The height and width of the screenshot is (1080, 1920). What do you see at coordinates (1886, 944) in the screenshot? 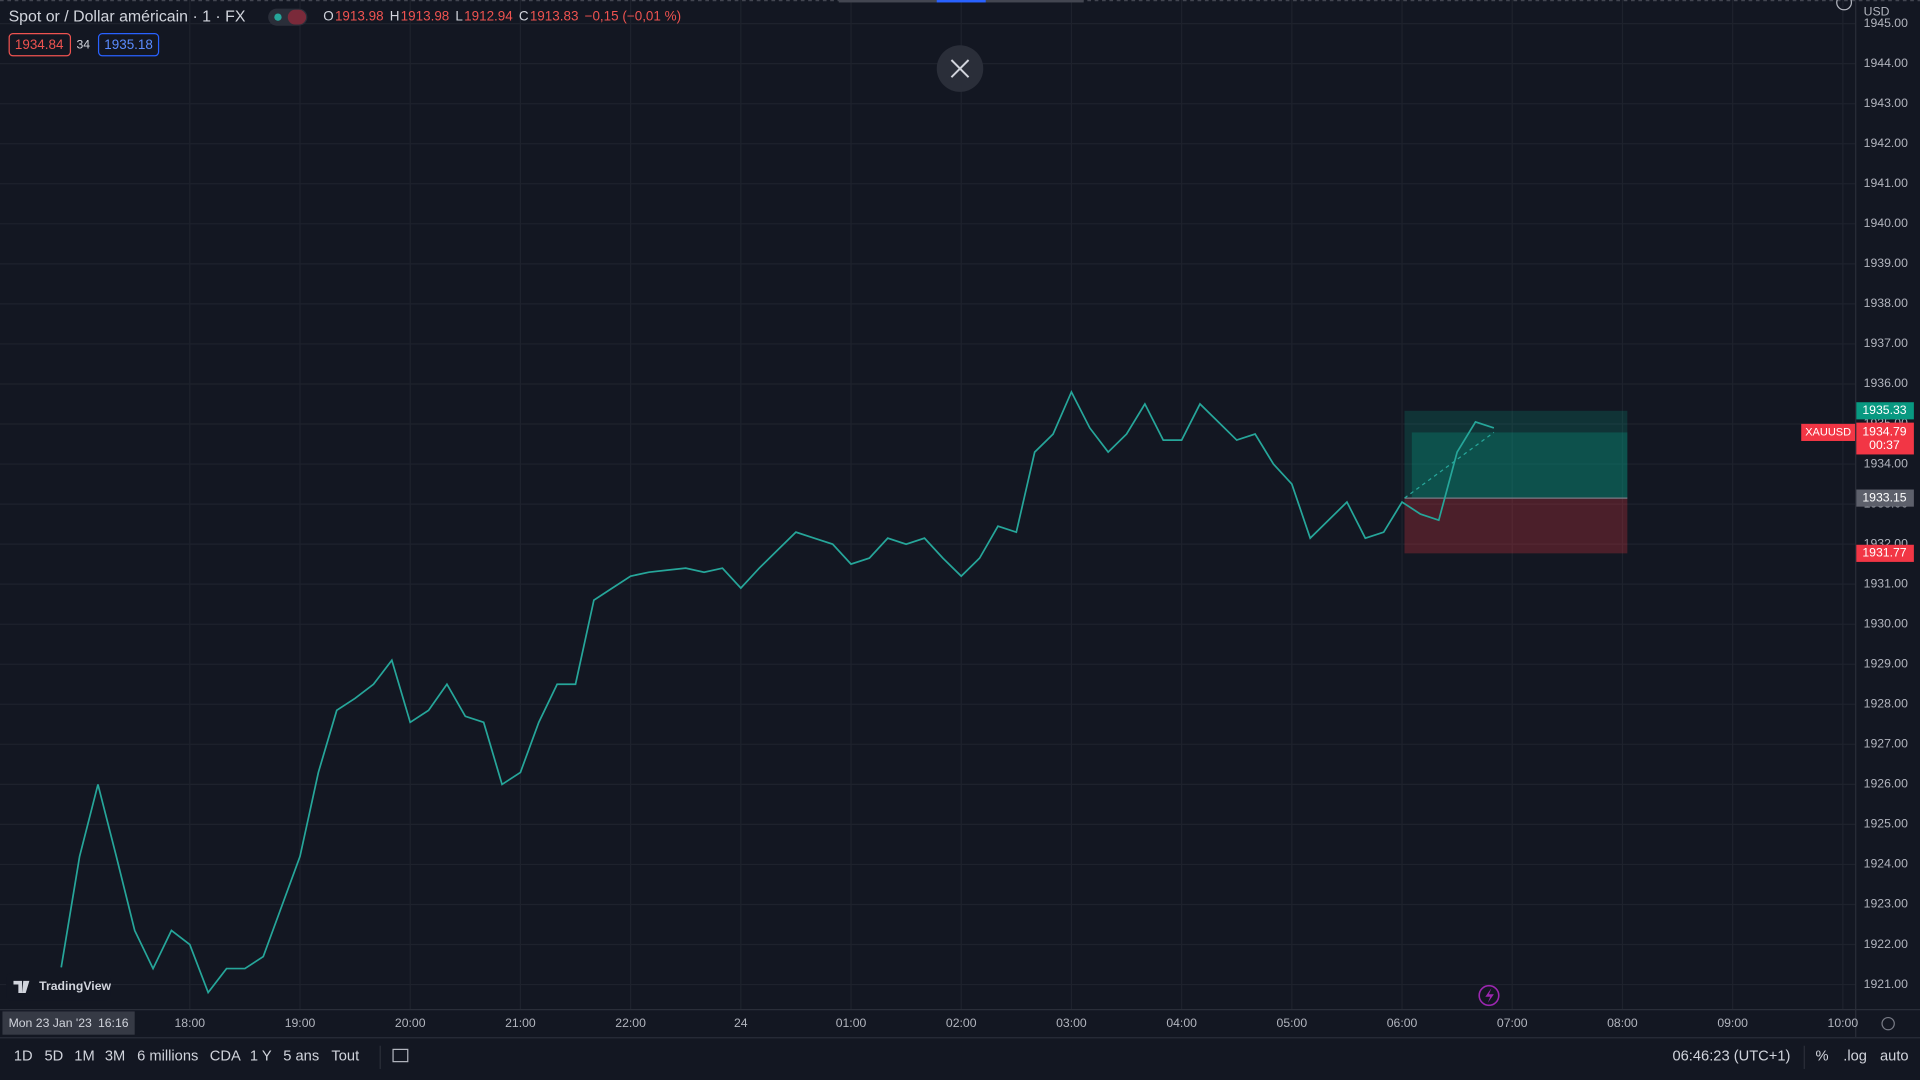
I see `y-tick-label: 1922.00` at bounding box center [1886, 944].